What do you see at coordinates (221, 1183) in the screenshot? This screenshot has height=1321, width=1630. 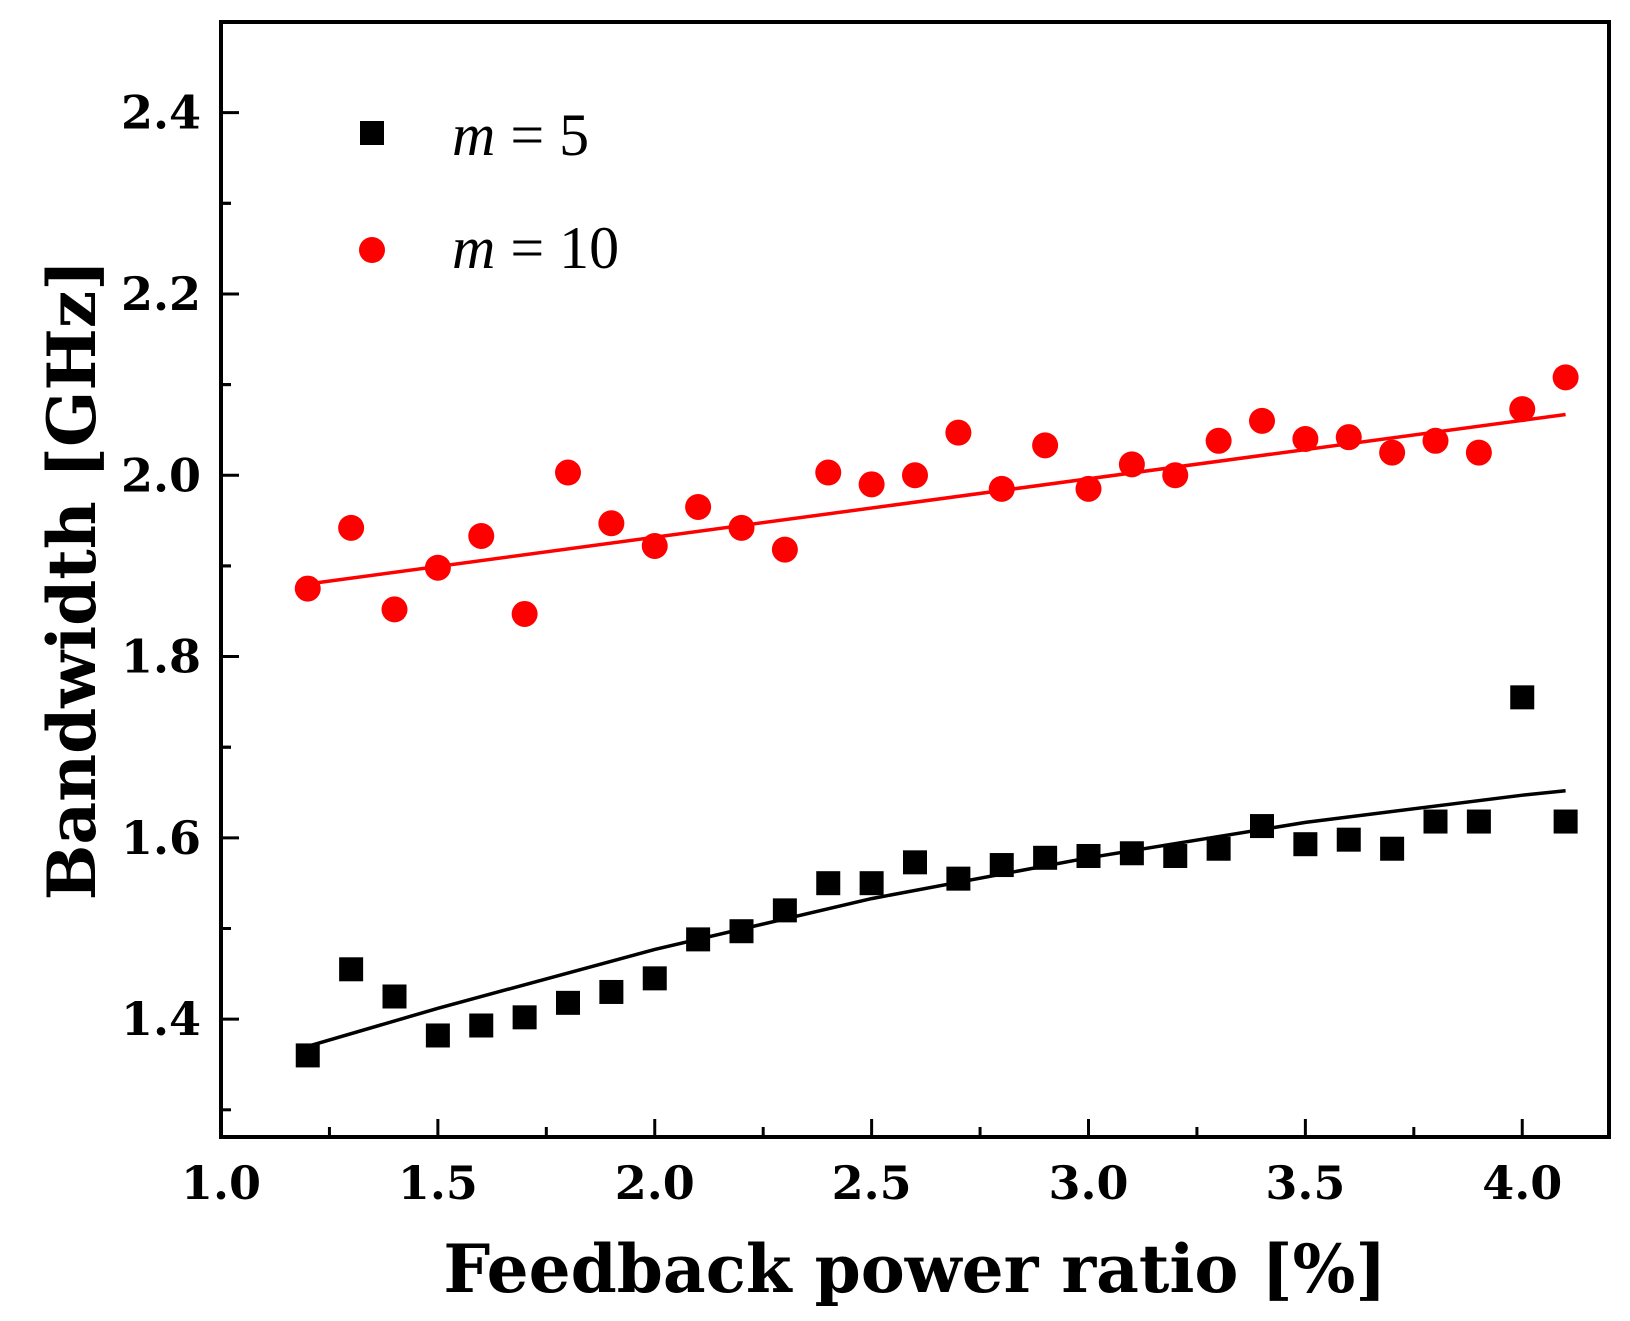 I see `x-tick-label: 1.0` at bounding box center [221, 1183].